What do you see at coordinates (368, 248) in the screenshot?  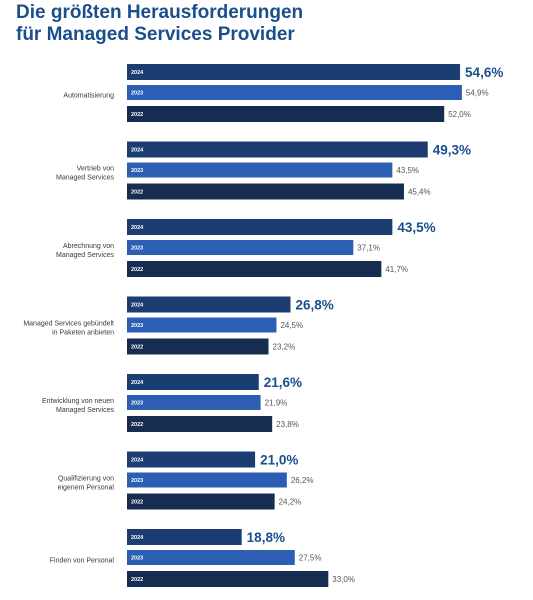 I see `data-label: 37,1%` at bounding box center [368, 248].